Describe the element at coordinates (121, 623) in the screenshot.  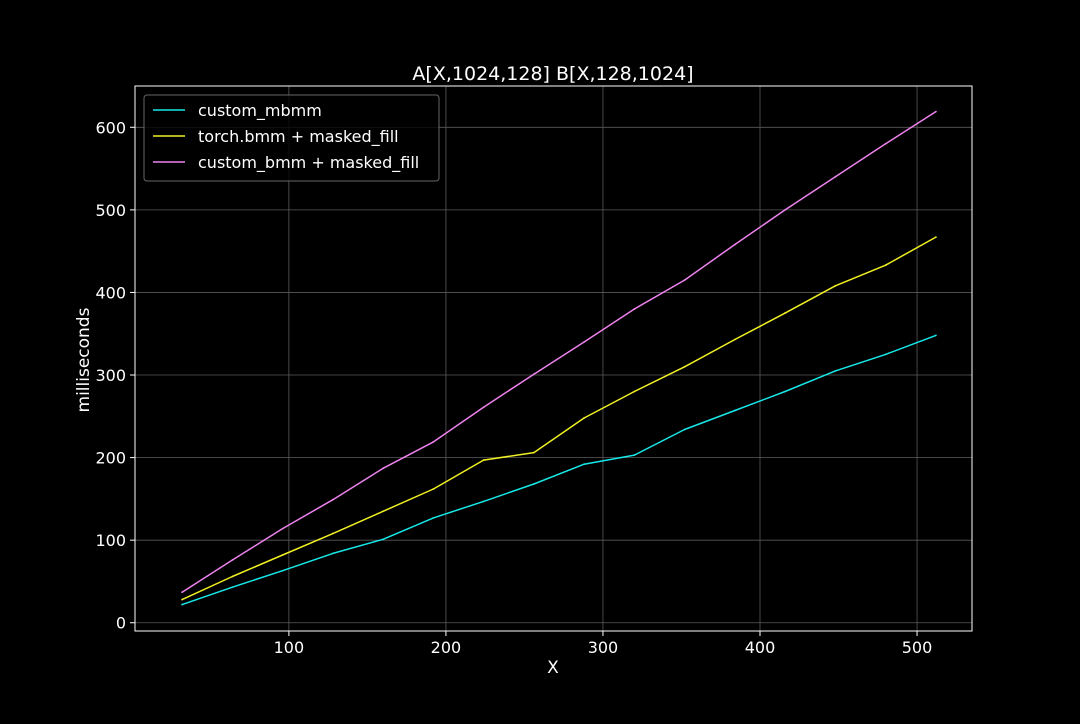
I see `y-tick-label: 0` at that location.